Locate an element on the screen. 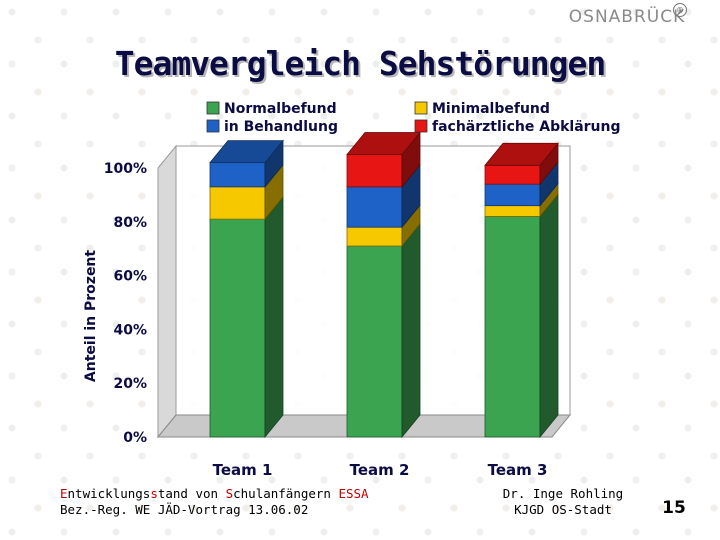 The height and width of the screenshot is (540, 720). legend-swatch-normalbefund is located at coordinates (213, 108).